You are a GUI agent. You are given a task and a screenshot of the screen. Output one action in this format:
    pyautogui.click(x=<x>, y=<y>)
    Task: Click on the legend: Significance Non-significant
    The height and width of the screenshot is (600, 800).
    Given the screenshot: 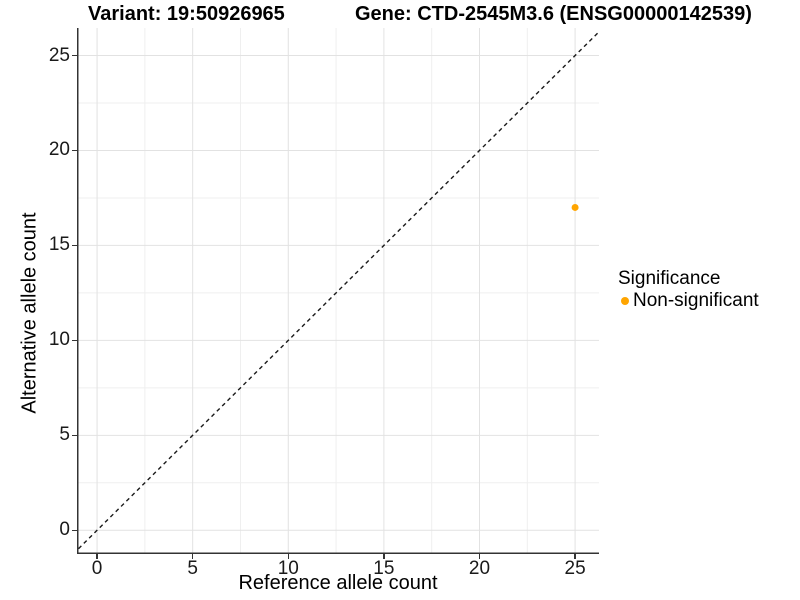 What is the action you would take?
    pyautogui.click(x=687, y=290)
    